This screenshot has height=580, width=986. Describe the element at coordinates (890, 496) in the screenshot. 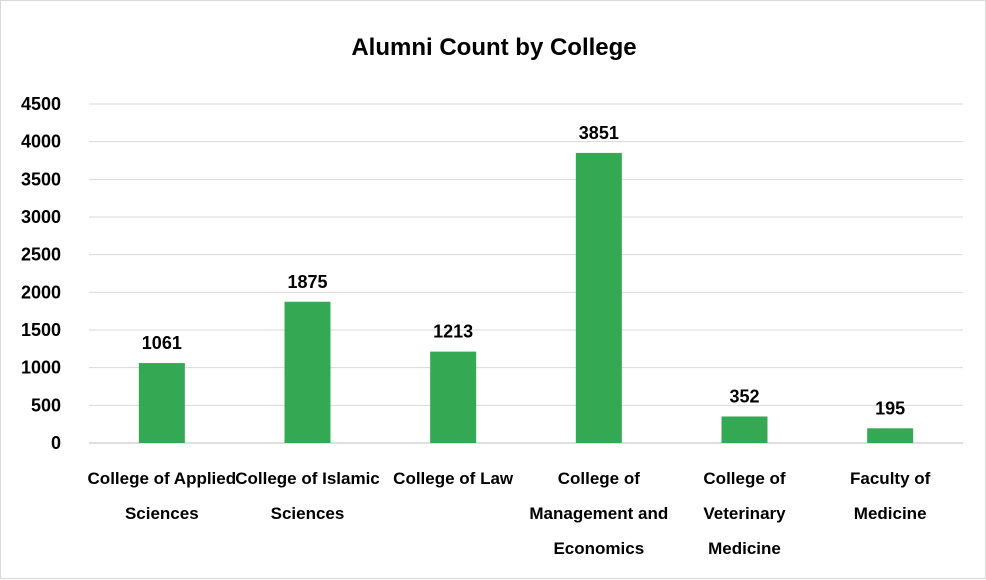

I see `category-label: Faculty of Medicine` at that location.